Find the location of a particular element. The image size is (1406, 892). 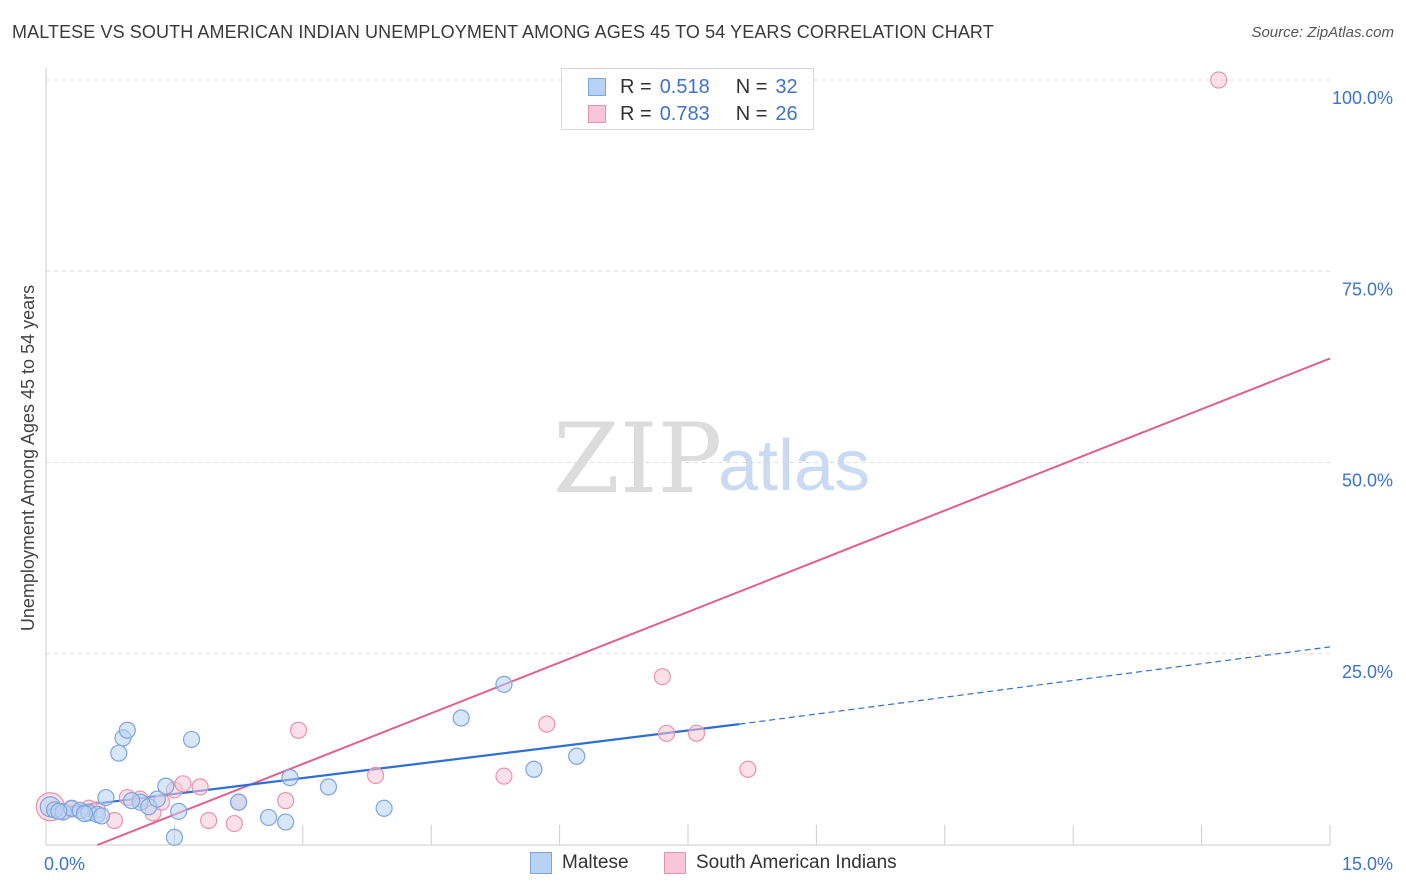

stats-legend-row-maltese: R = 0.518 N = 32 is located at coordinates (693, 87).